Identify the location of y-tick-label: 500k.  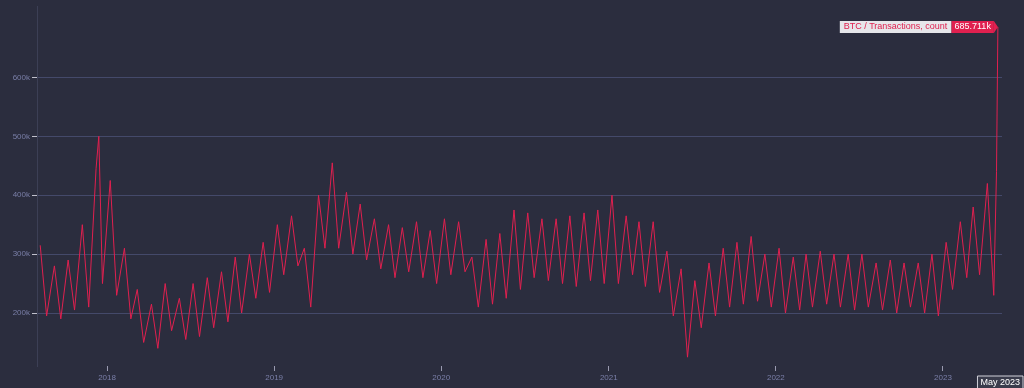
(21, 136).